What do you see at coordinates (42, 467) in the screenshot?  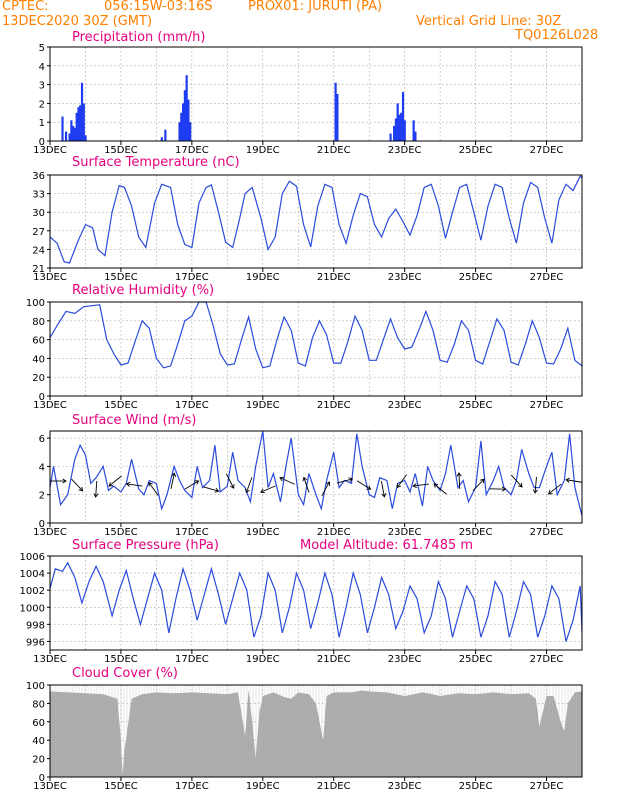 I see `y-tick-label: 4` at bounding box center [42, 467].